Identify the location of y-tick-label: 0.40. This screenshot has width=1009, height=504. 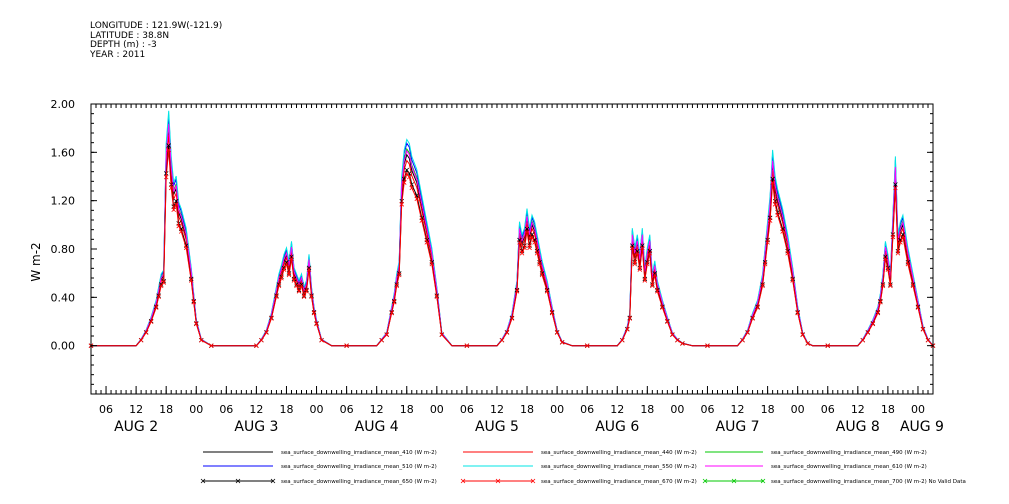
(63, 297).